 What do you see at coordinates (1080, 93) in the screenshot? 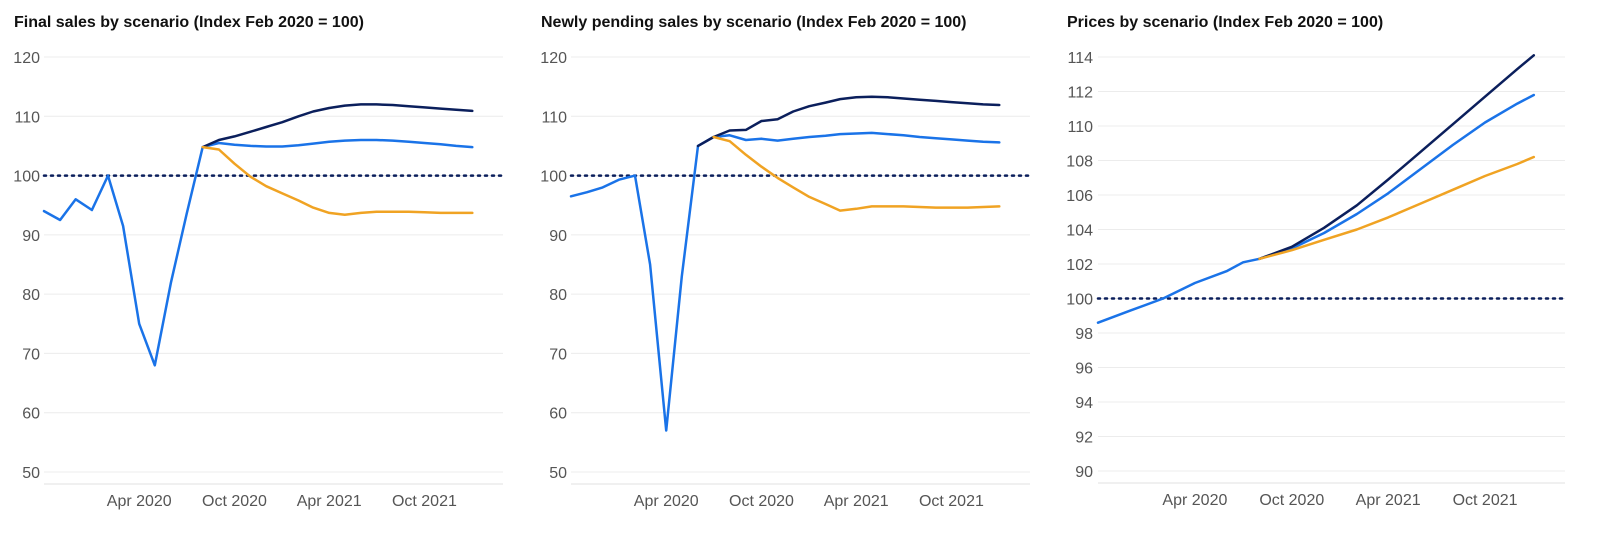
I see `y-tick-label: 112` at bounding box center [1080, 93].